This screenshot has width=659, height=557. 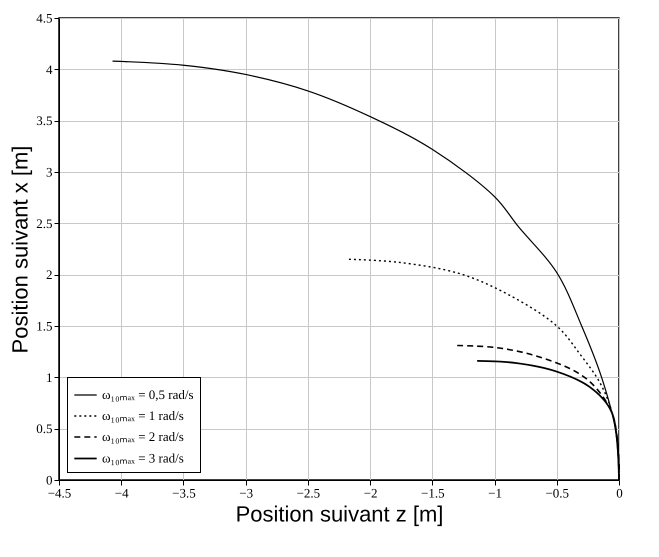 I want to click on x-tick-label: −3, so click(x=246, y=493).